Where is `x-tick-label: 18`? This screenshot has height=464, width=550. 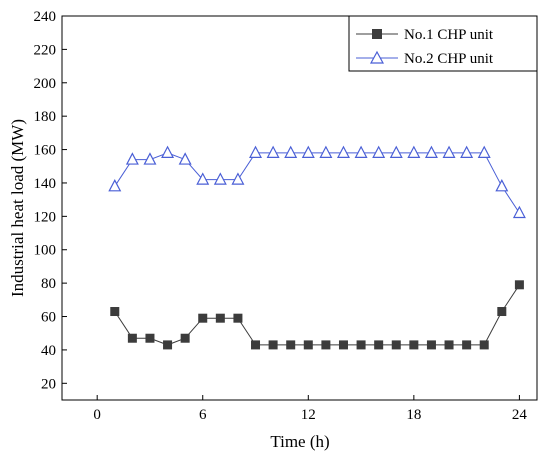
x-tick-label: 18 is located at coordinates (413, 415).